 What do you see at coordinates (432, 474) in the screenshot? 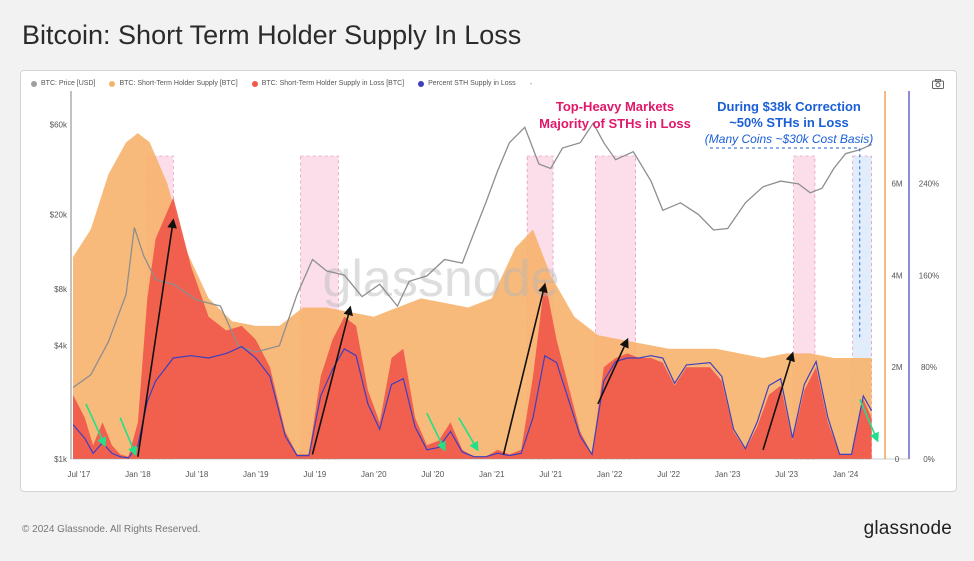
I see `x-tick-label: Jul '20` at bounding box center [432, 474].